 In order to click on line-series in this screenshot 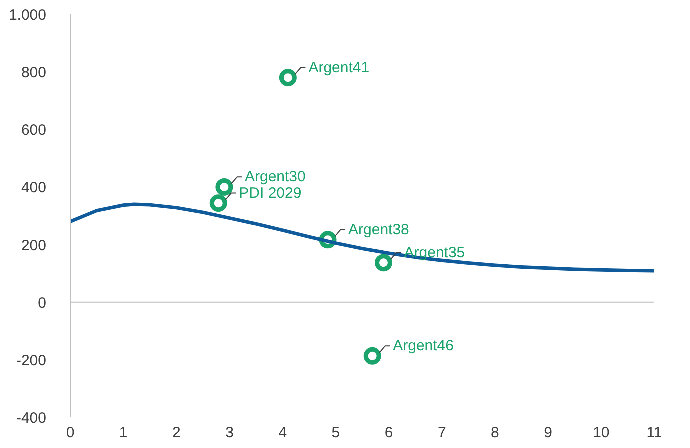, I will do `click(362, 237)`.